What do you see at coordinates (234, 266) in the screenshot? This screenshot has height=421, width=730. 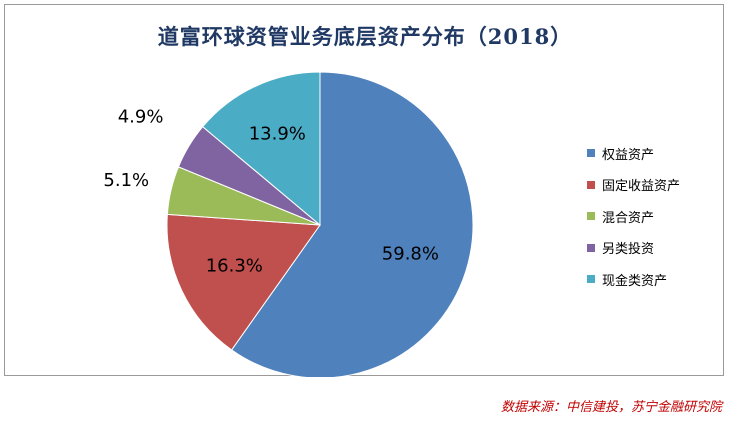 I see `slice-label-2: 16.3%` at bounding box center [234, 266].